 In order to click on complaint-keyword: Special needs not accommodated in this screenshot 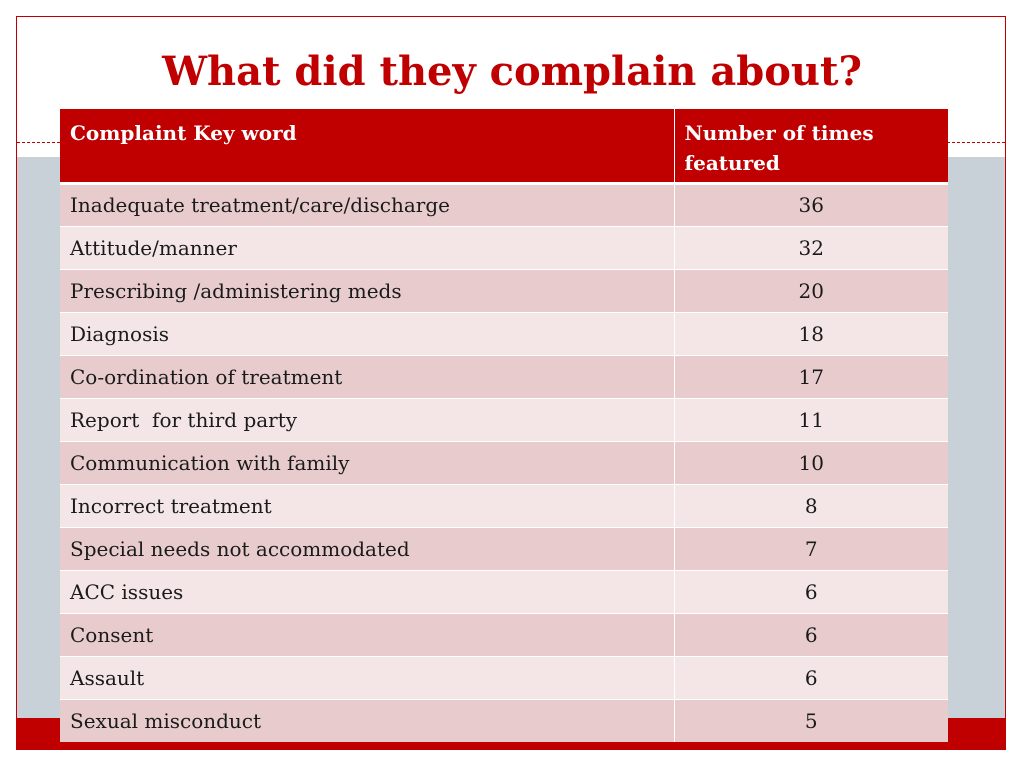, I will do `click(367, 548)`.